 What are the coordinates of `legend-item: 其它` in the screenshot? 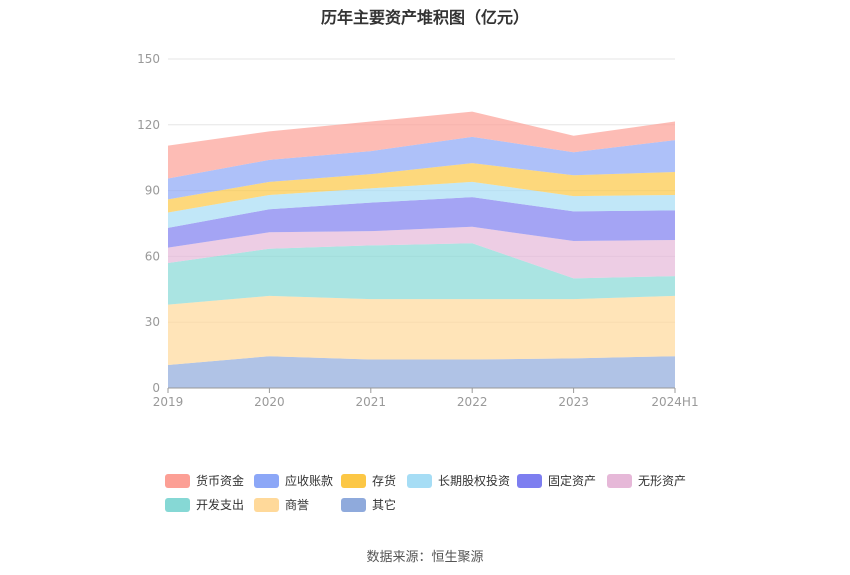 It's located at (368, 504).